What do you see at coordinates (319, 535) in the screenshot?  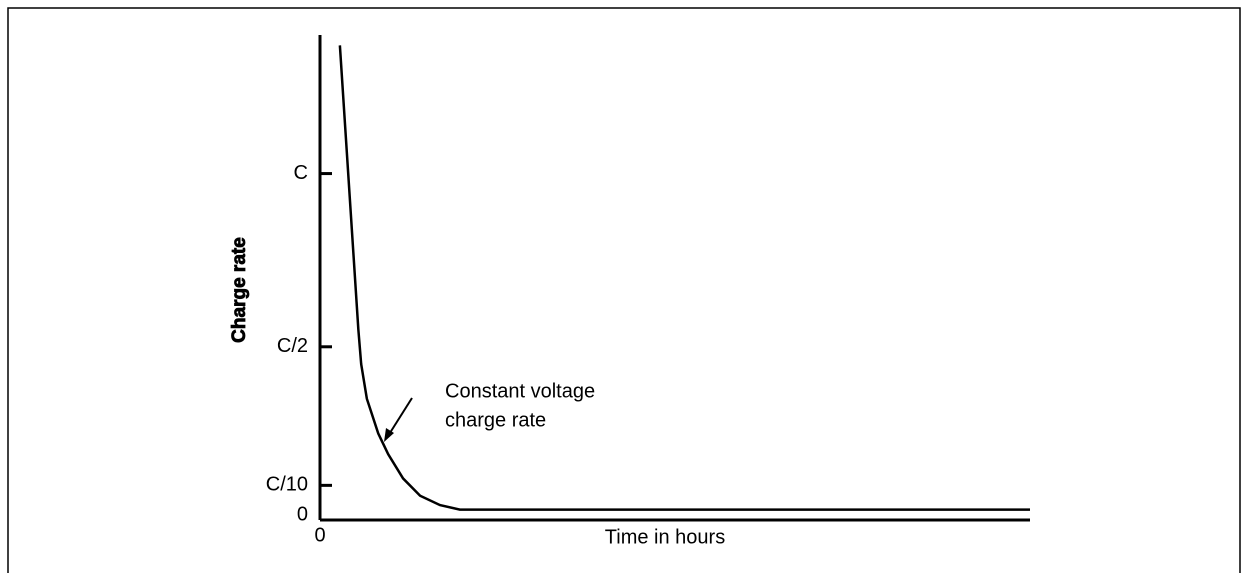 I see `x-tick-label: 0` at bounding box center [319, 535].